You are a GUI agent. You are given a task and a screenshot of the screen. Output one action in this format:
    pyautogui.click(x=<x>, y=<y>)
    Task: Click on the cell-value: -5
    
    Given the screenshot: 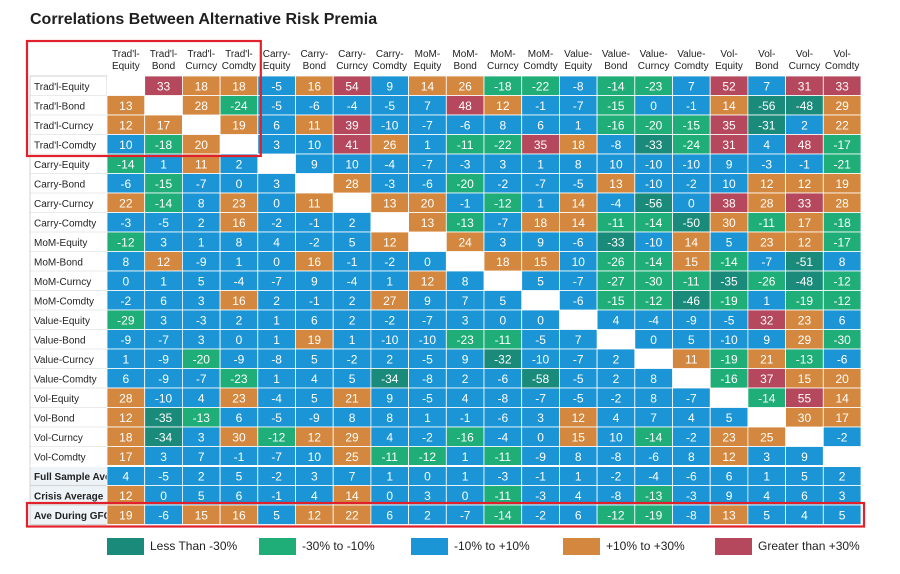 What is the action you would take?
    pyautogui.click(x=729, y=320)
    